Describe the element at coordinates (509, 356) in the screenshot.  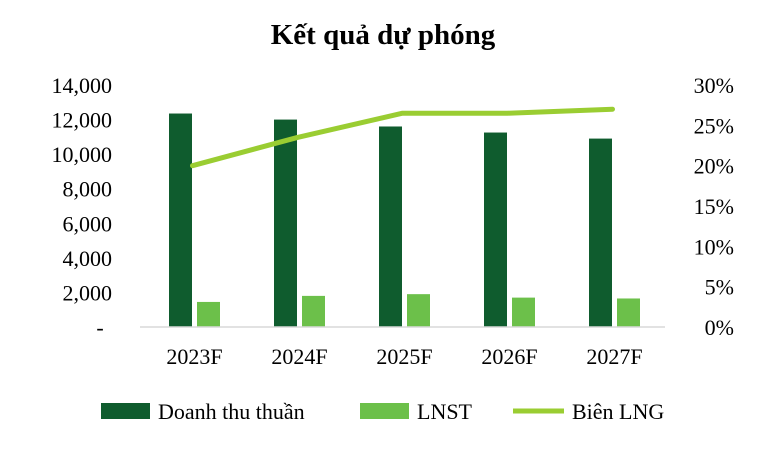
I see `x-tick-label: 2026F` at that location.